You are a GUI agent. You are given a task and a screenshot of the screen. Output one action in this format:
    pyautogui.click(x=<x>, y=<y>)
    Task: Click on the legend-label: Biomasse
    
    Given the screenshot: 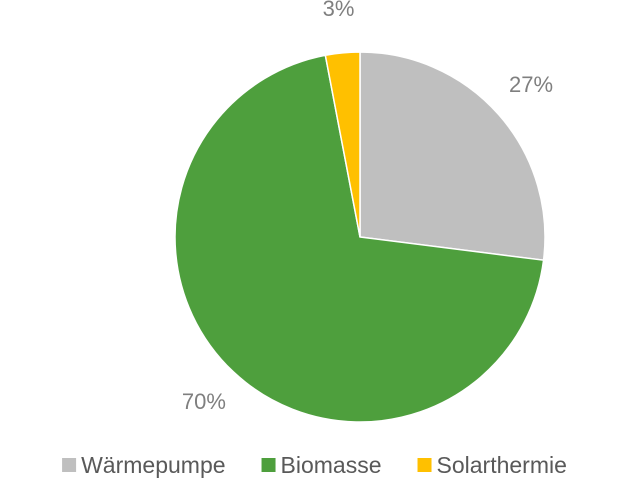 What is the action you would take?
    pyautogui.click(x=331, y=465)
    